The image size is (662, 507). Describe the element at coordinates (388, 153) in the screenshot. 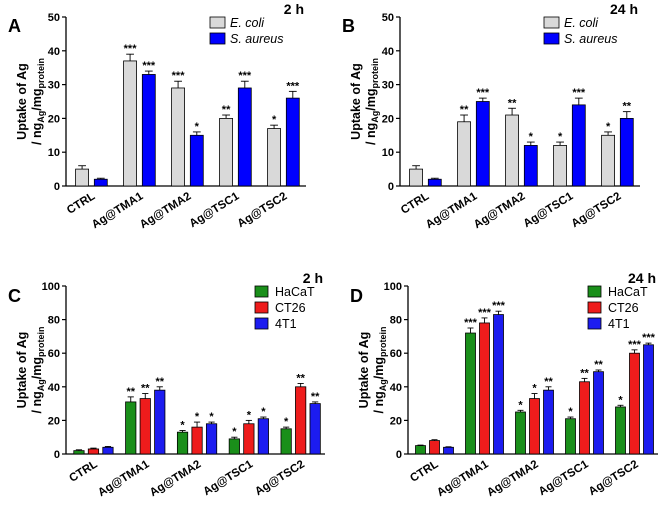

I see `y-tick-label: 10` at that location.